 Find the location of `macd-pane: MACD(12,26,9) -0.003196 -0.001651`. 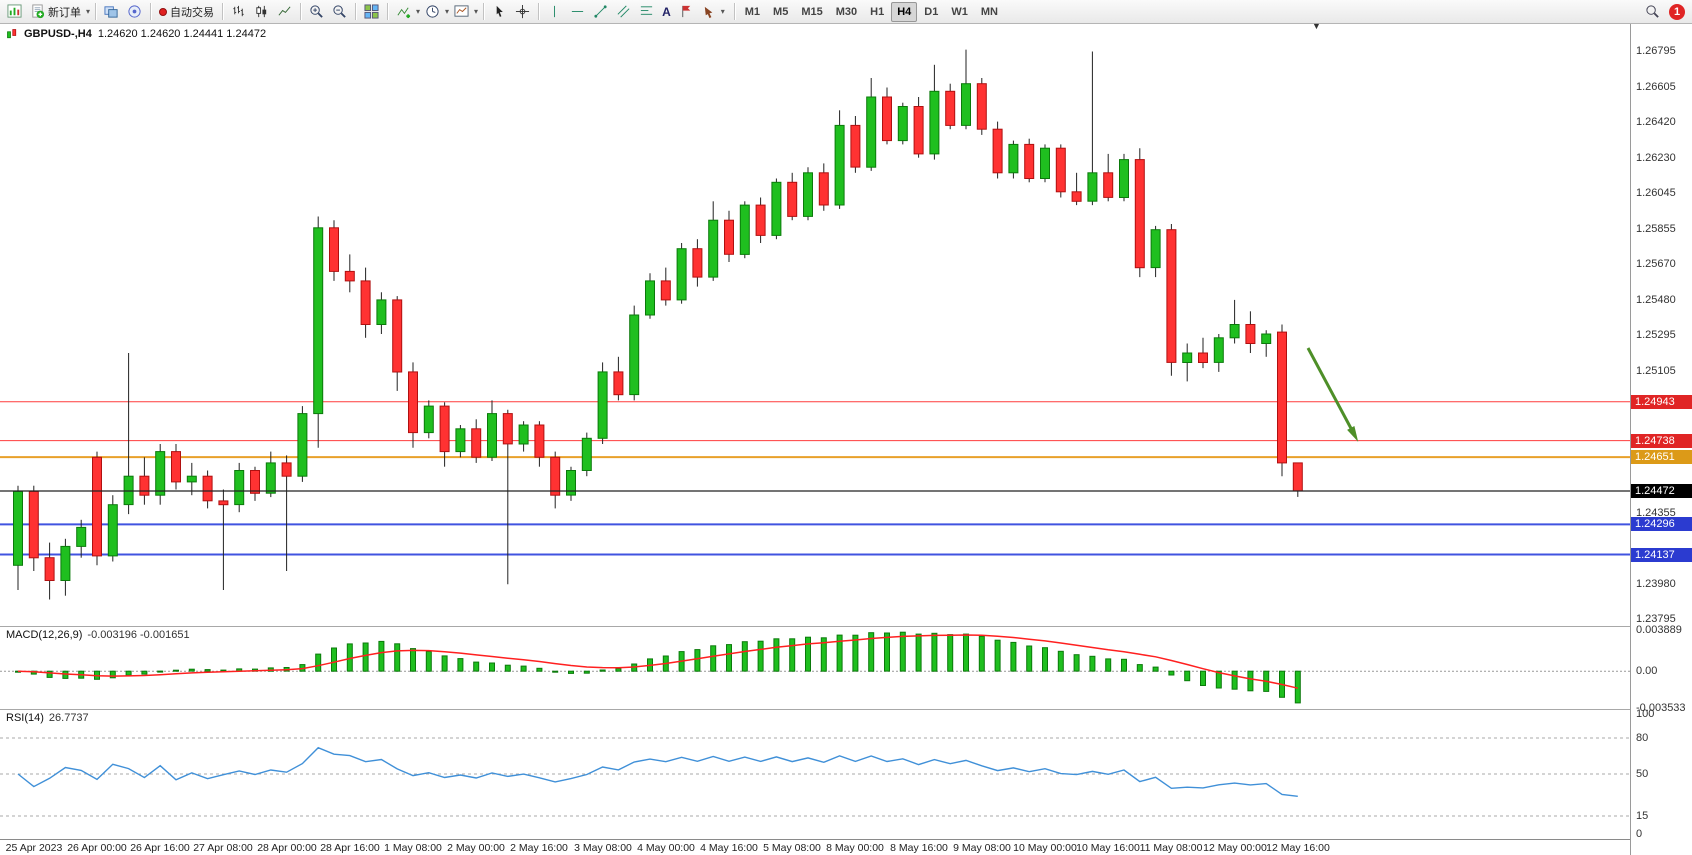

macd-pane: MACD(12,26,9) -0.003196 -0.001651 is located at coordinates (815, 668).